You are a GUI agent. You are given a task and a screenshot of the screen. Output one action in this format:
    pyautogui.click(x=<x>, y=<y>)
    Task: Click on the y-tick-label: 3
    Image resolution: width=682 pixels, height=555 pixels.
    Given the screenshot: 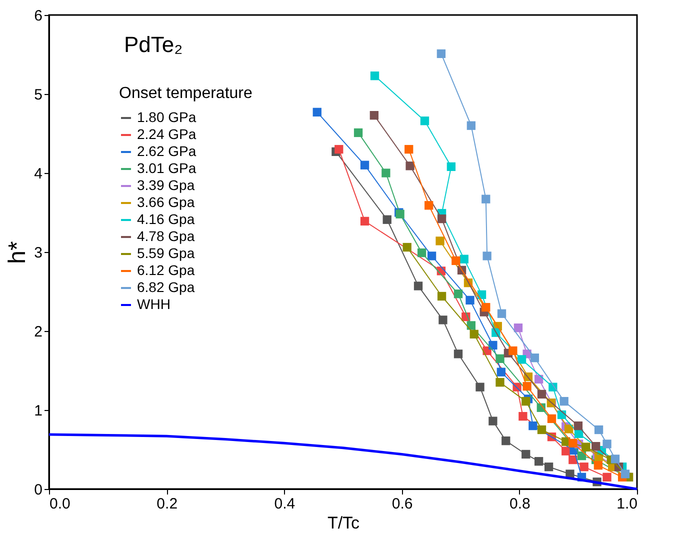 What is the action you would take?
    pyautogui.click(x=38, y=253)
    